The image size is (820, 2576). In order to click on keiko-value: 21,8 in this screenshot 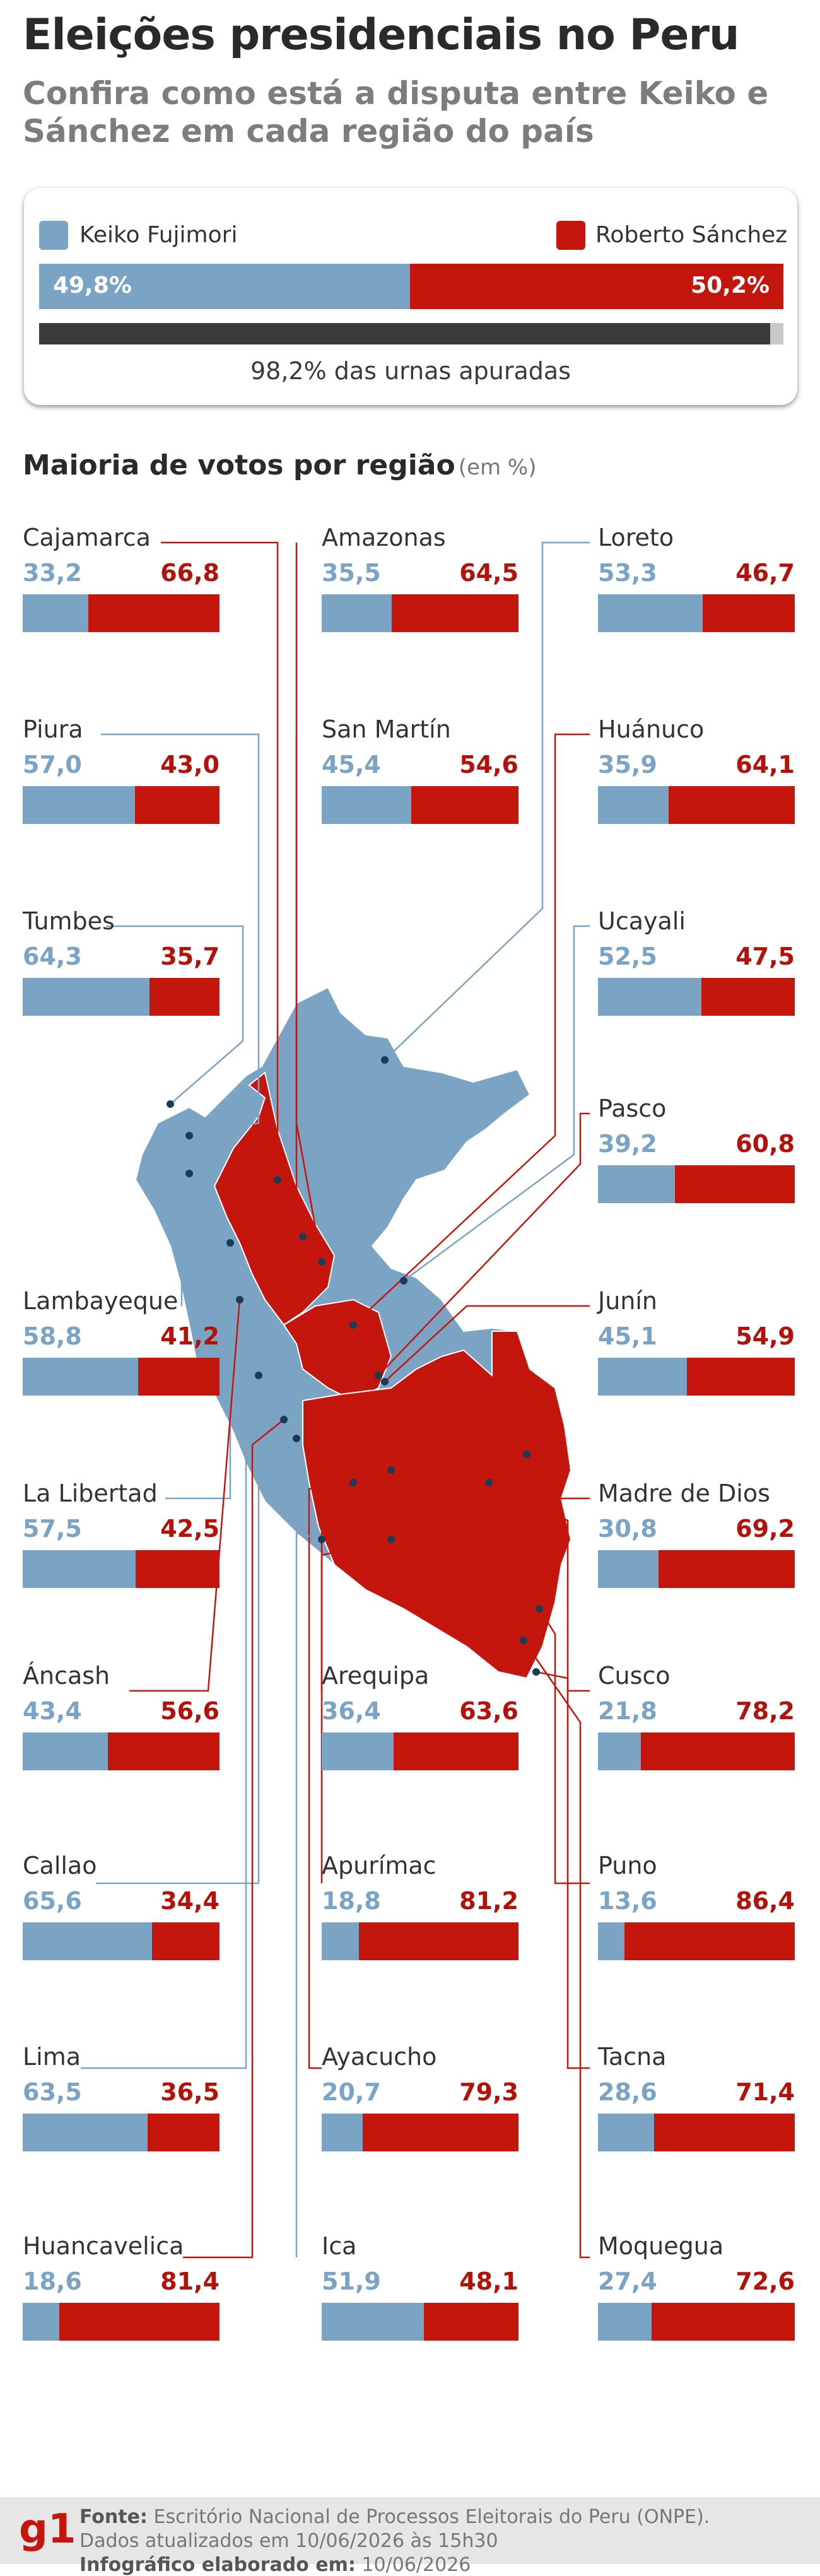, I will do `click(627, 1711)`.